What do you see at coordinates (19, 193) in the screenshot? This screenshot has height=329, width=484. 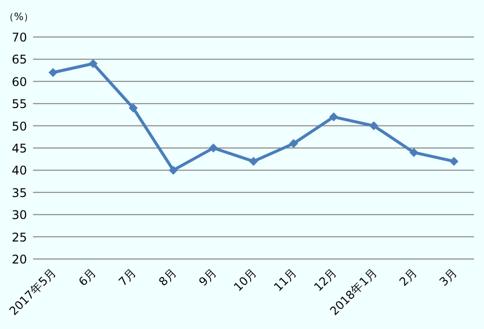 I see `y-tick-label: 35` at bounding box center [19, 193].